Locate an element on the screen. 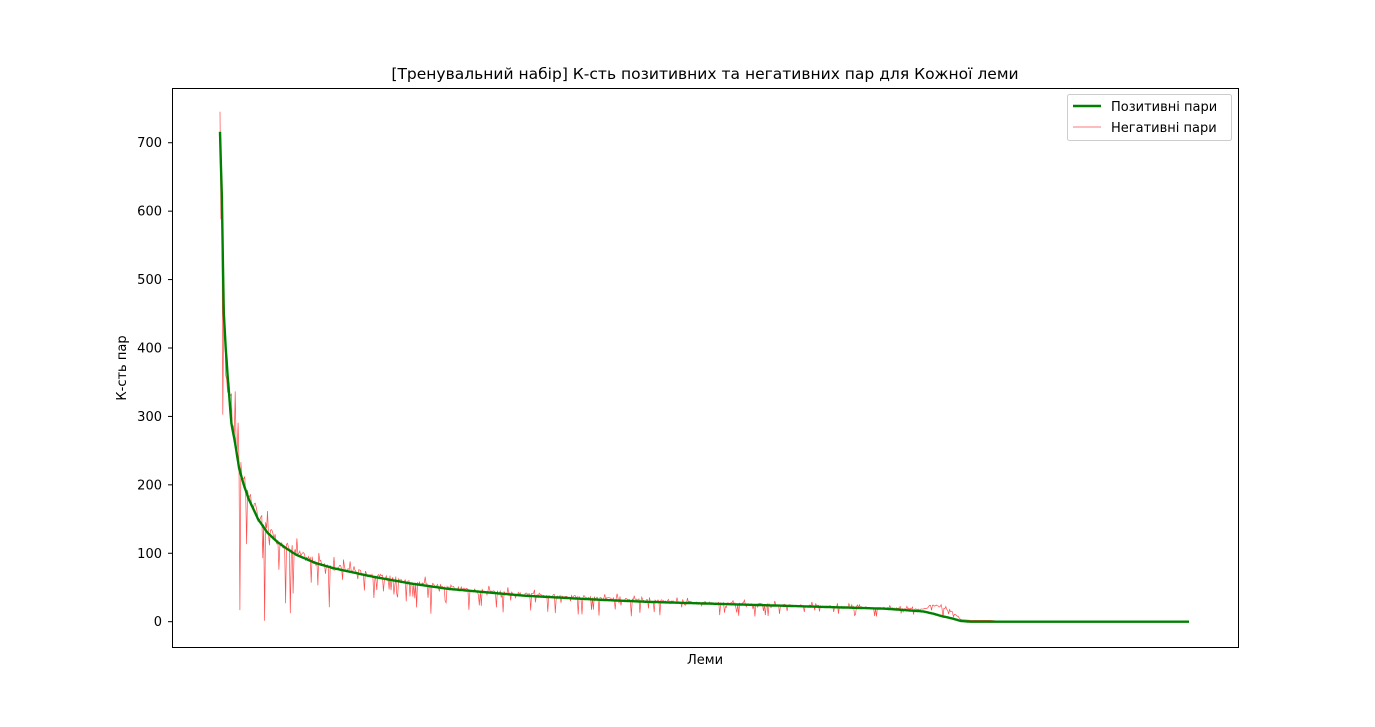  y-axis-label: К-сть пар is located at coordinates (122, 367).